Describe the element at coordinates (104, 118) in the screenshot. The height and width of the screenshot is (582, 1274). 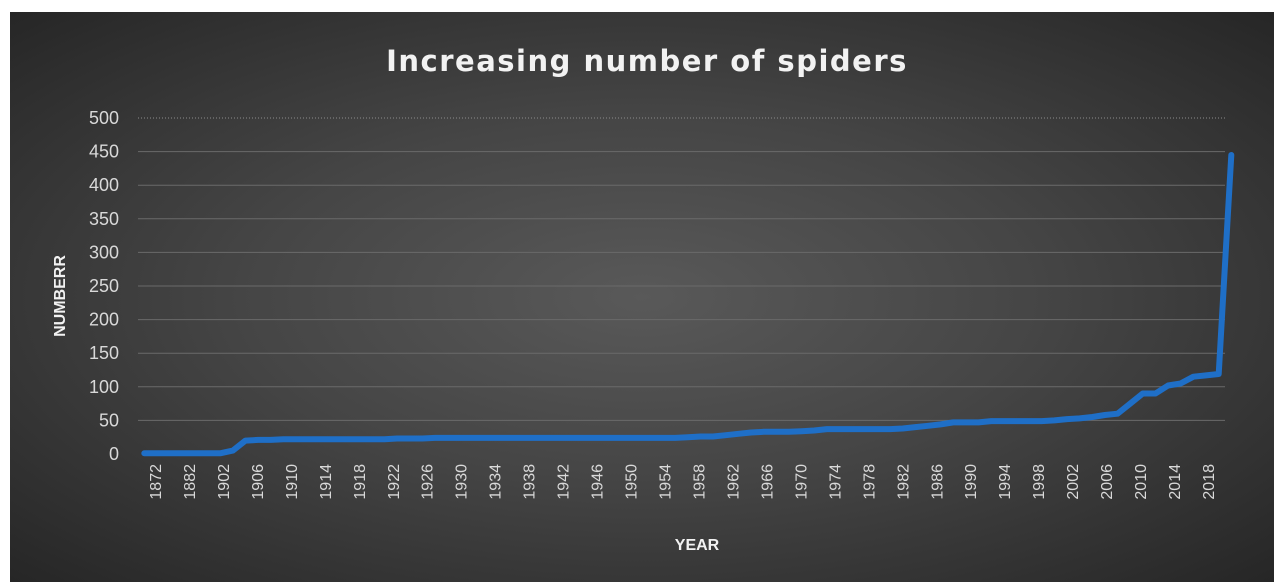
I see `y-tick-label: 500` at that location.